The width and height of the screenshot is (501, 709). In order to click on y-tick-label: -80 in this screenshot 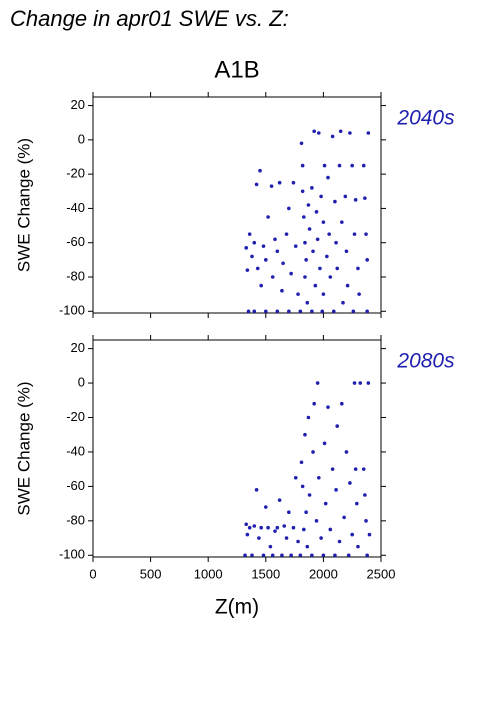, I will do `click(75, 275)`.